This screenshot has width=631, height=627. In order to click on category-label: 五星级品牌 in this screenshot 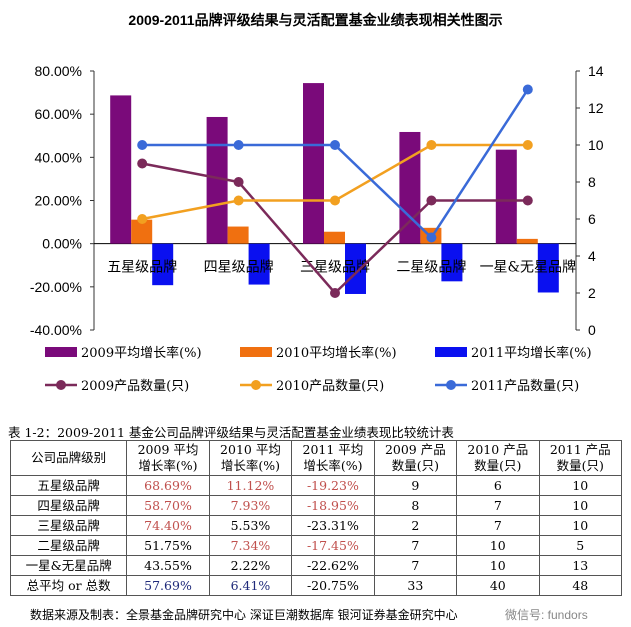, I will do `click(142, 267)`.